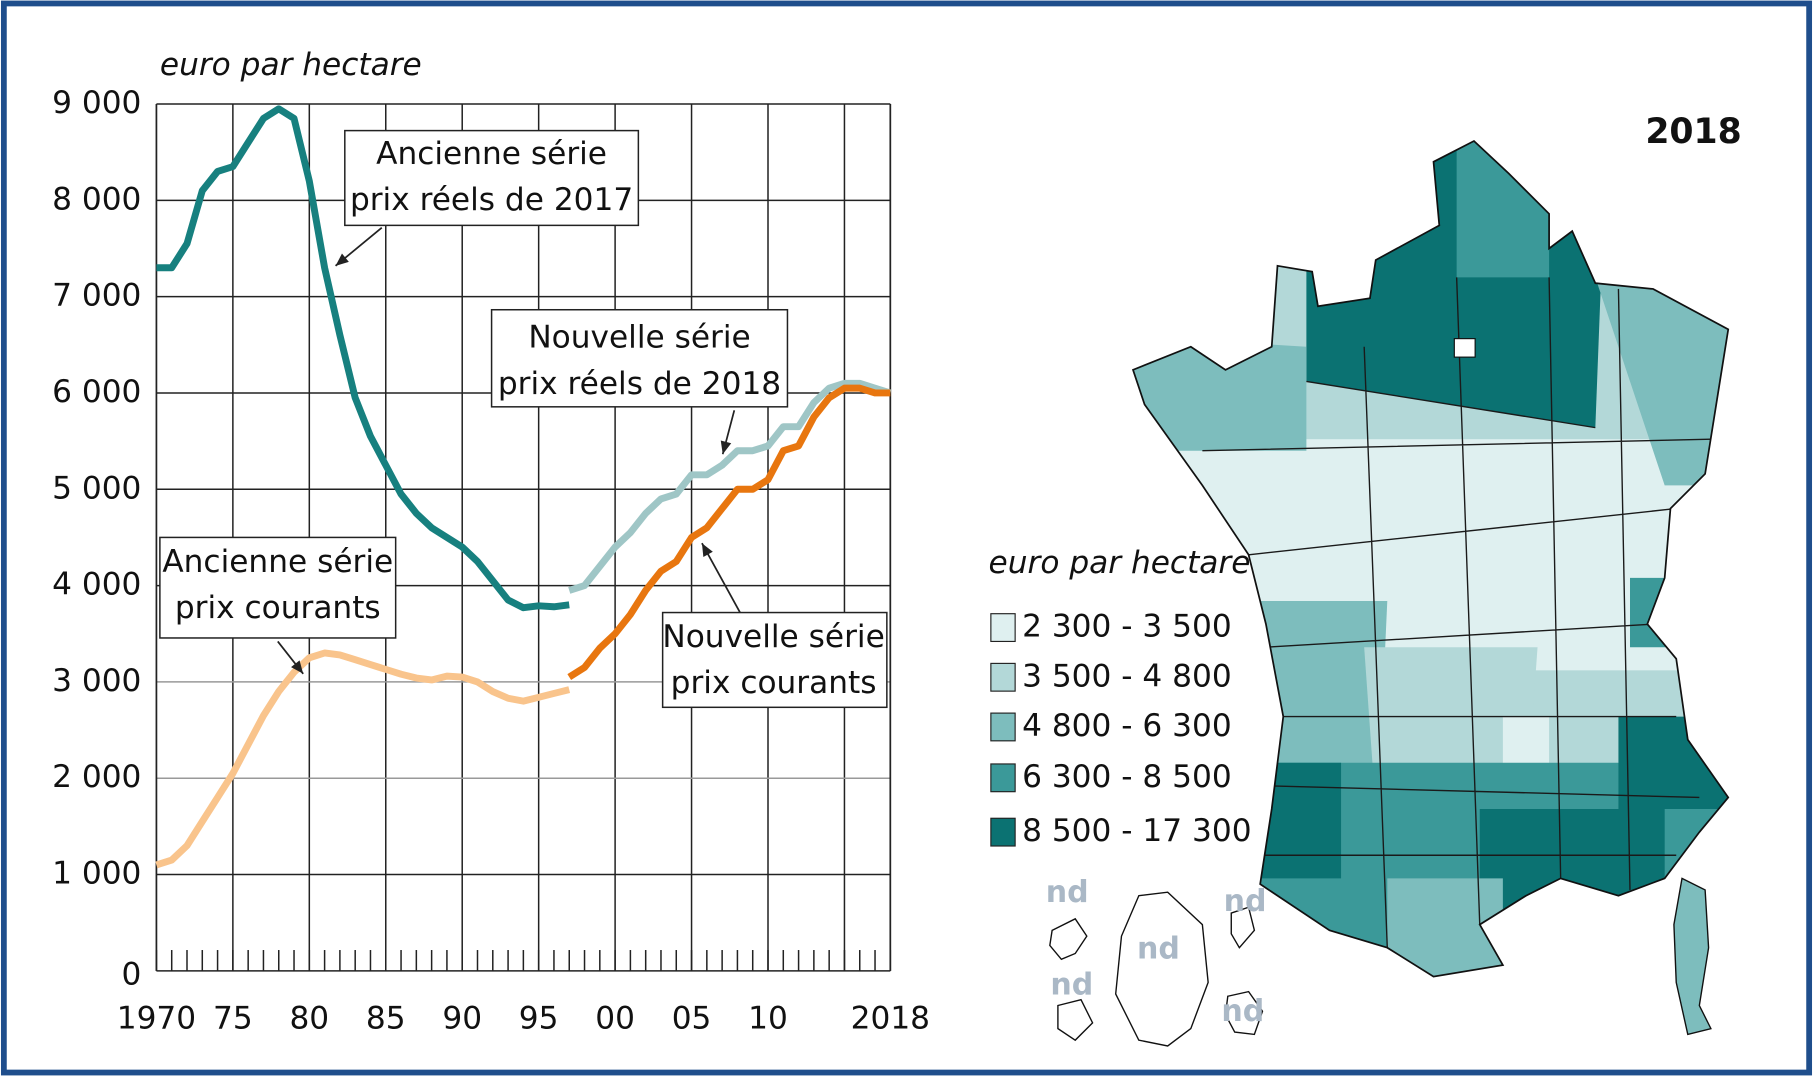  I want to click on map-title: 2018, so click(1693, 132).